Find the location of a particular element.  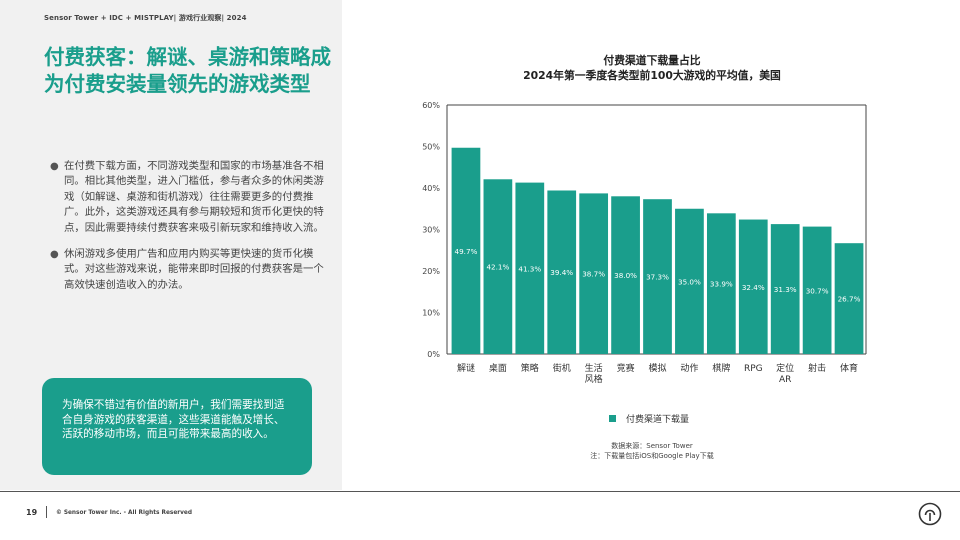

data-label: 37.3% is located at coordinates (657, 277).